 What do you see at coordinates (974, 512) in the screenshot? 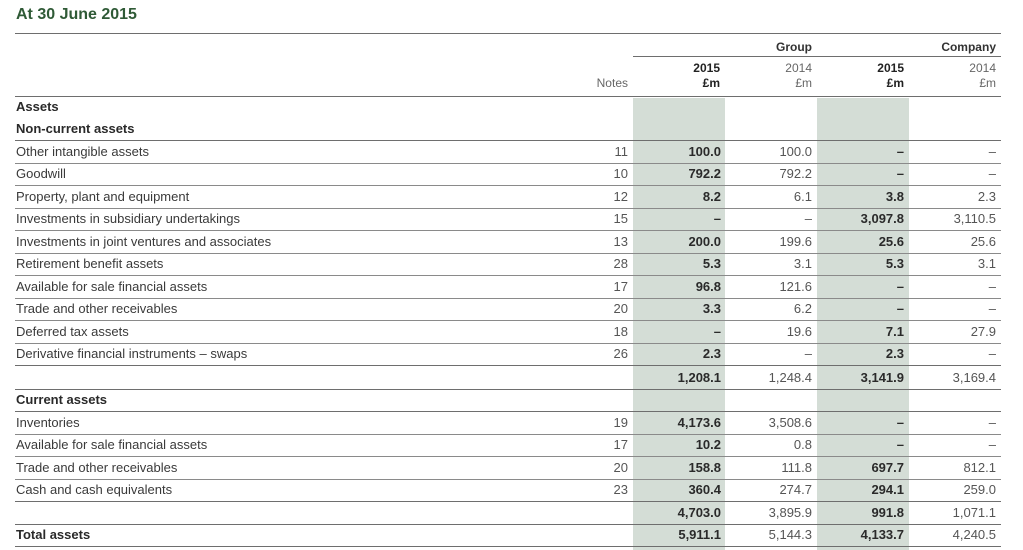
I see `company-2014-subtotal: 1,071.1` at bounding box center [974, 512].